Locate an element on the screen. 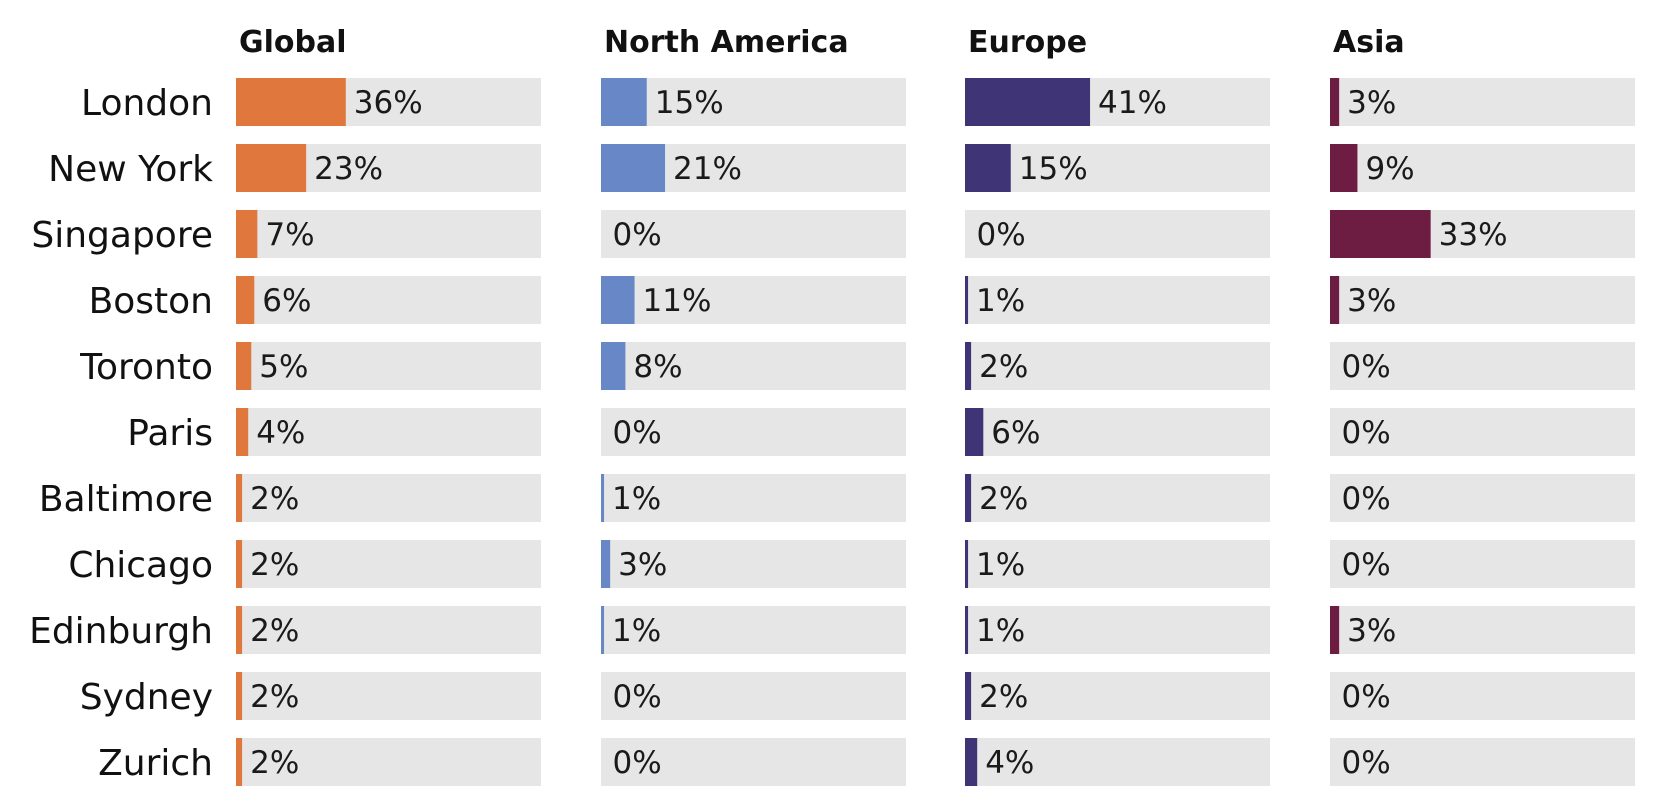  value-label-asia-london: 3% is located at coordinates (1371, 103).